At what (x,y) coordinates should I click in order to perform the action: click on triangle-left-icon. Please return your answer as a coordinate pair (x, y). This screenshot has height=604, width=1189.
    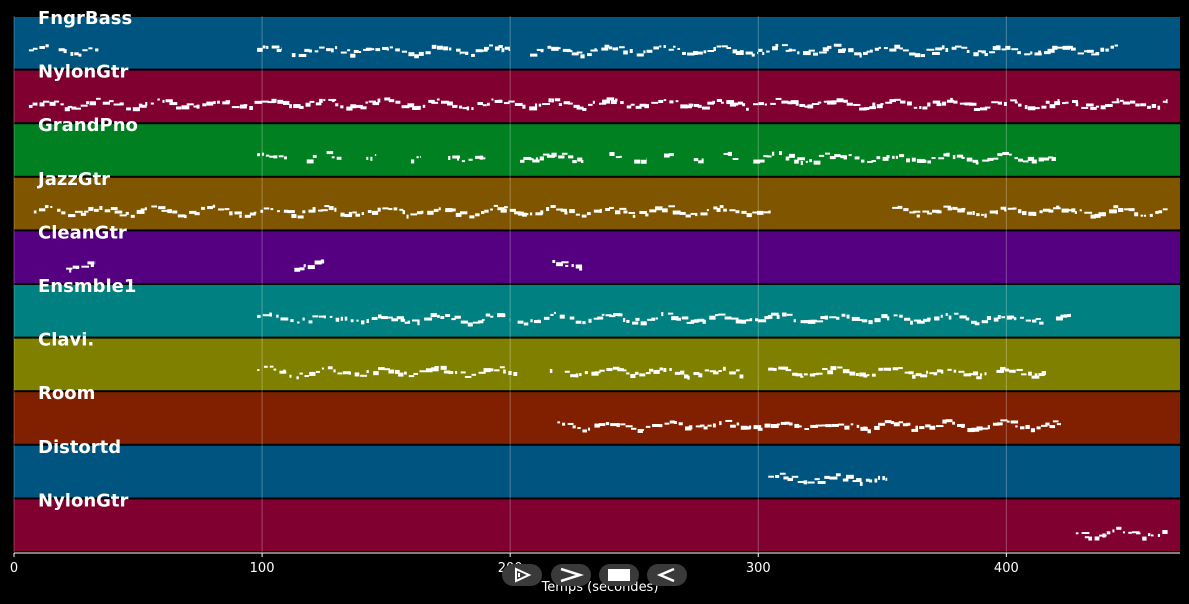
    Looking at the image, I should click on (665, 575).